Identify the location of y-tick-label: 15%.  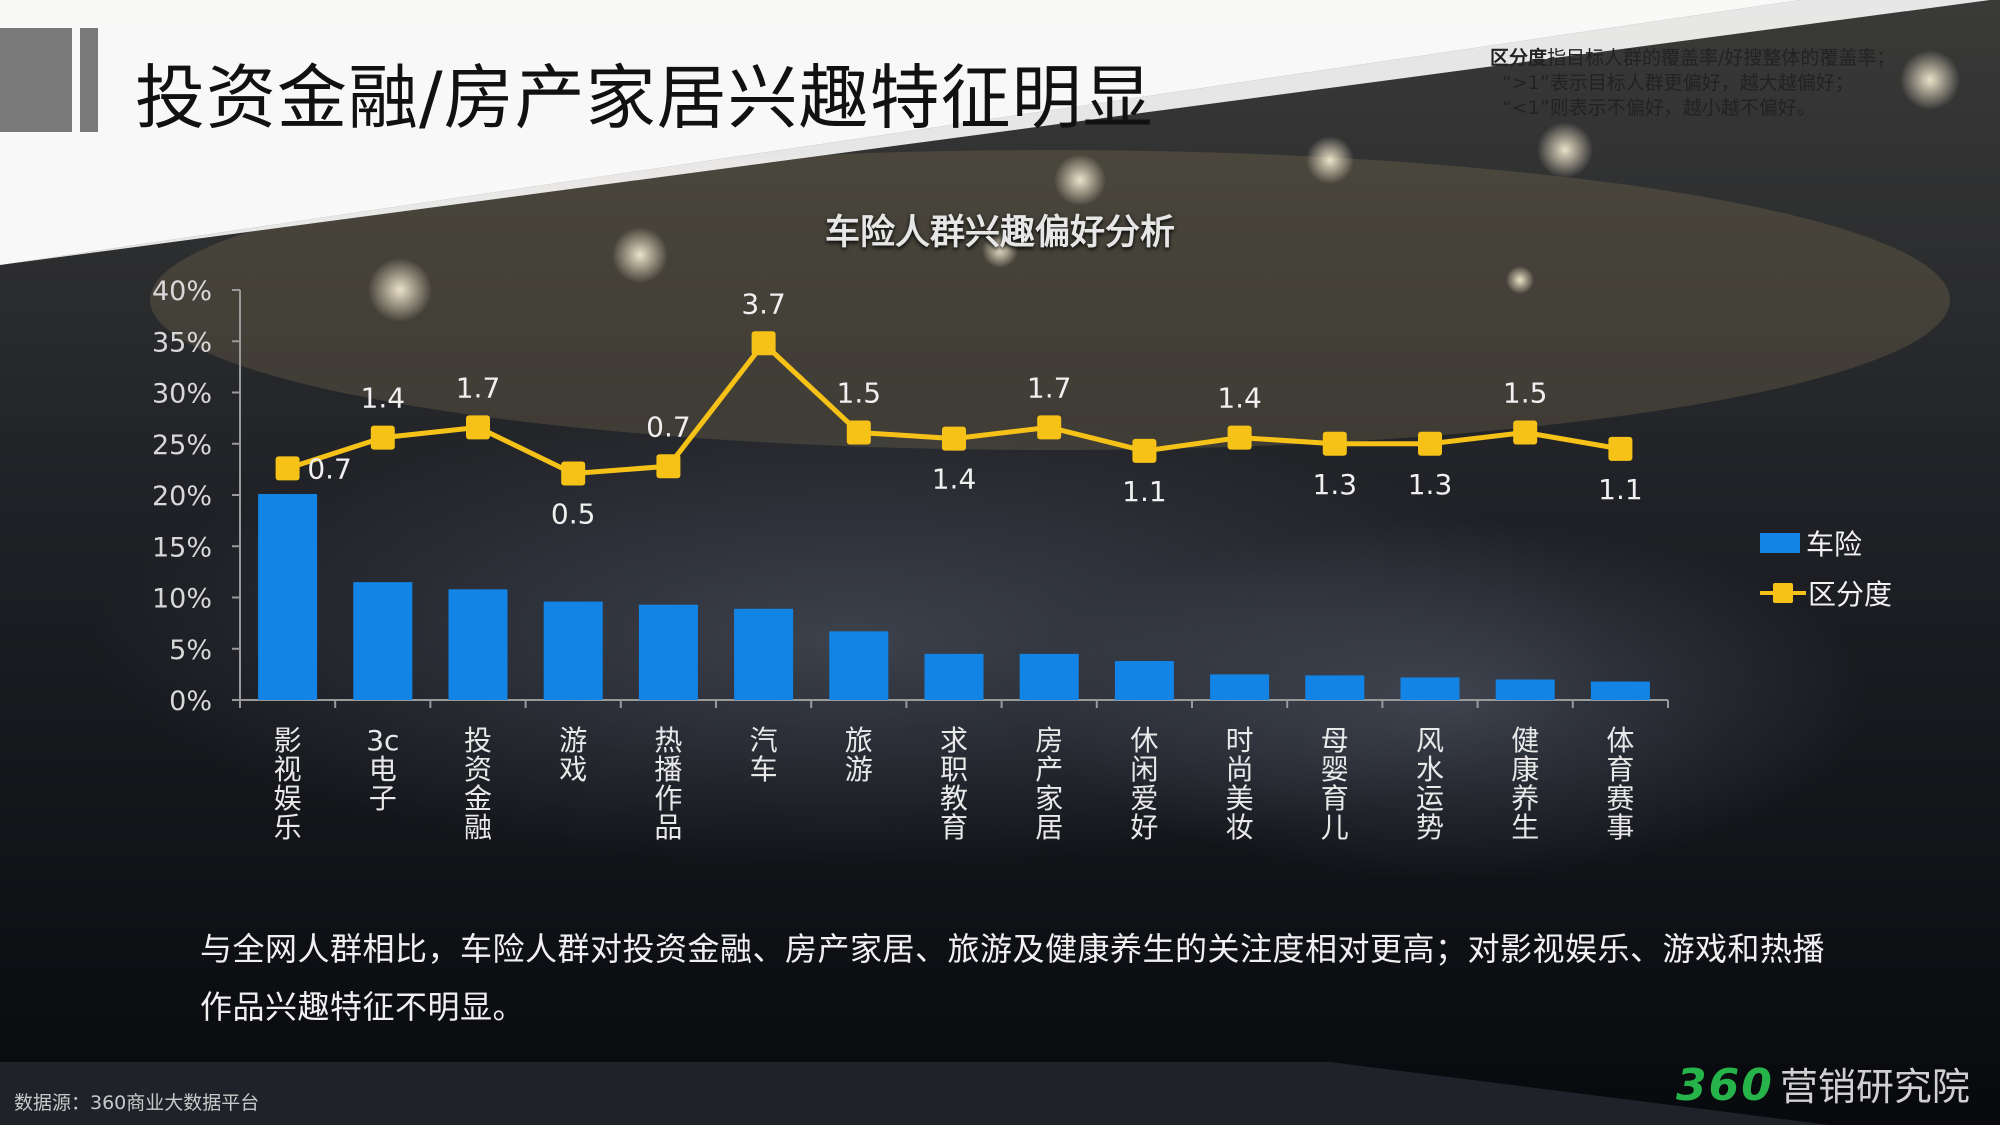
(182, 547).